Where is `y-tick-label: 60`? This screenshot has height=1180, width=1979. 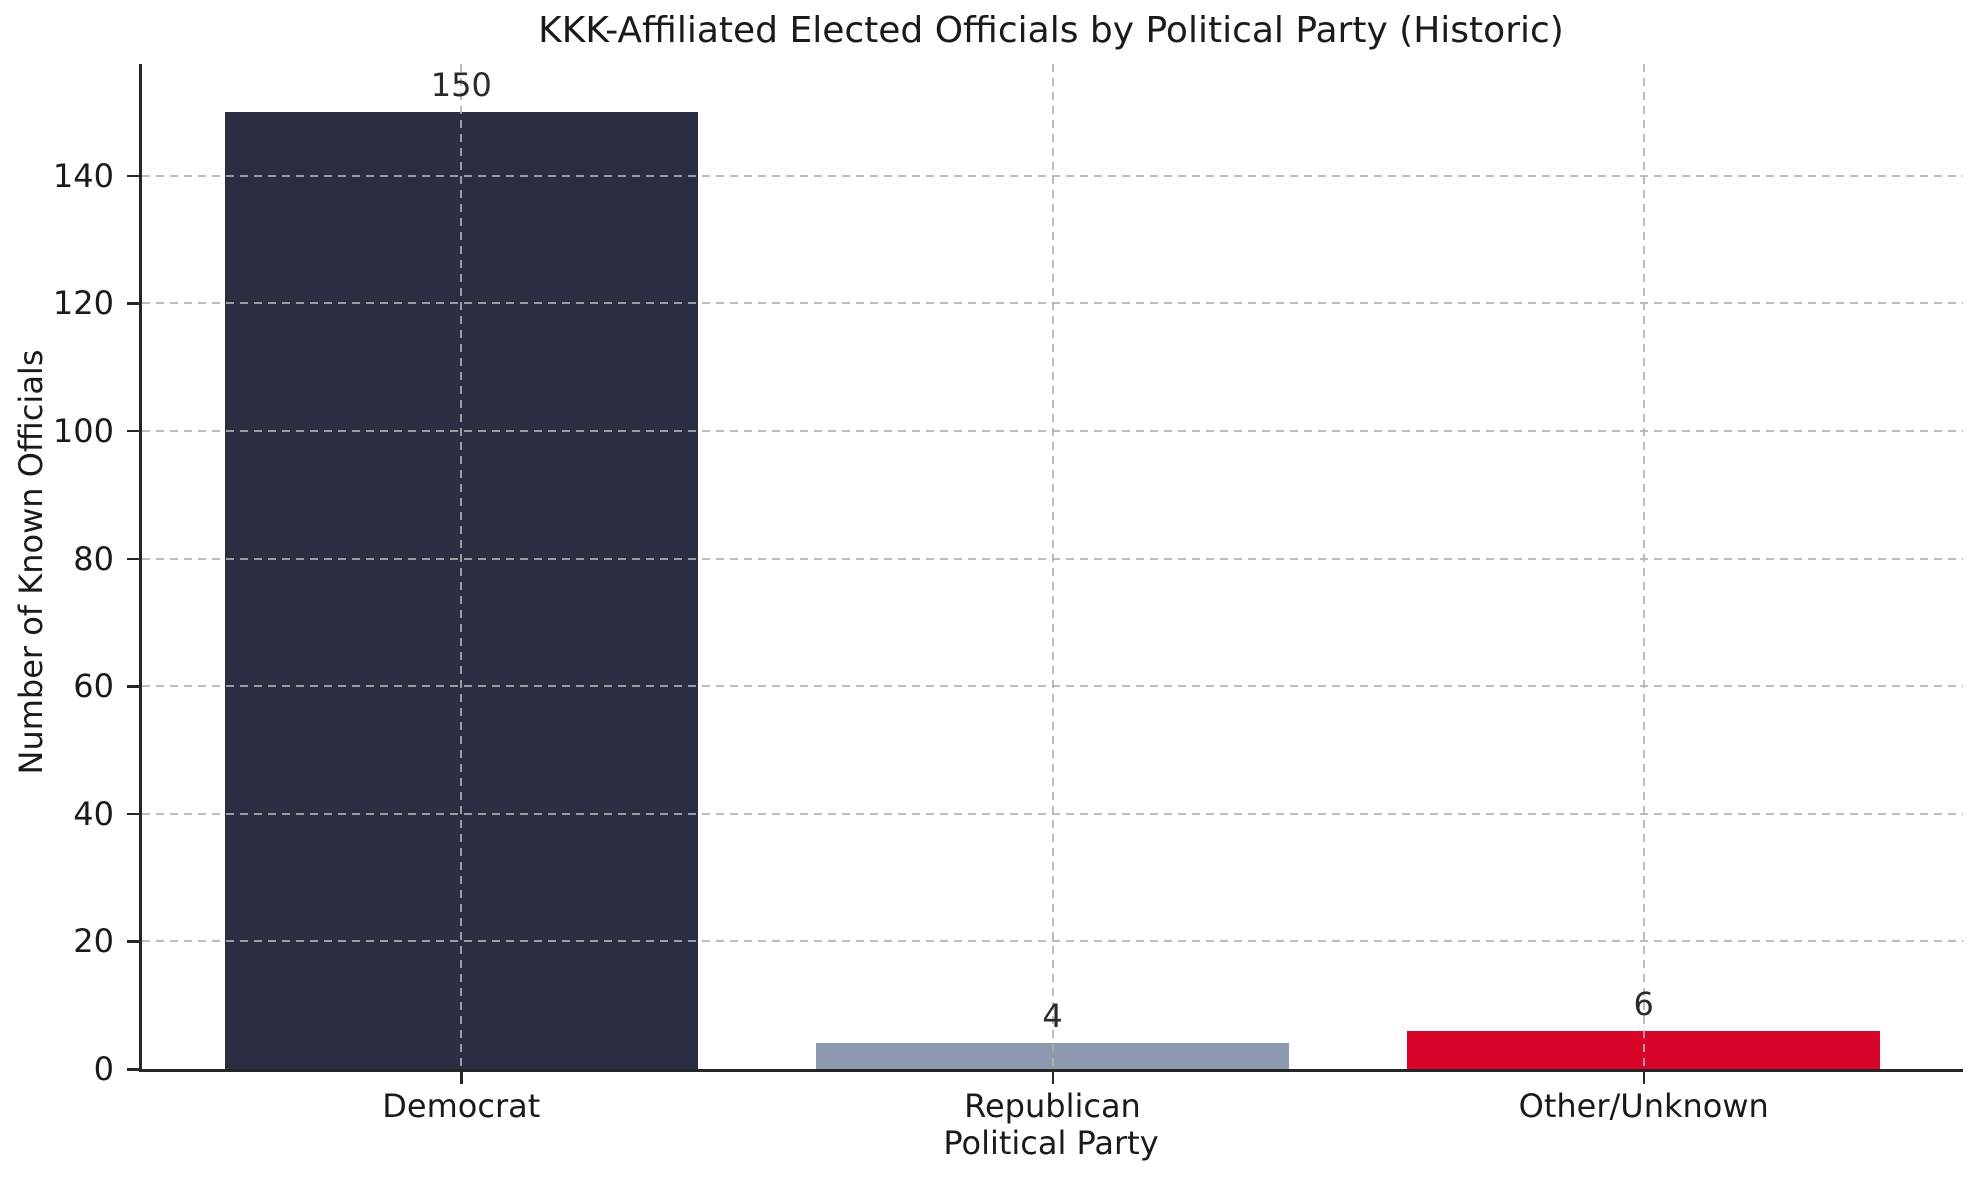
y-tick-label: 60 is located at coordinates (93, 686).